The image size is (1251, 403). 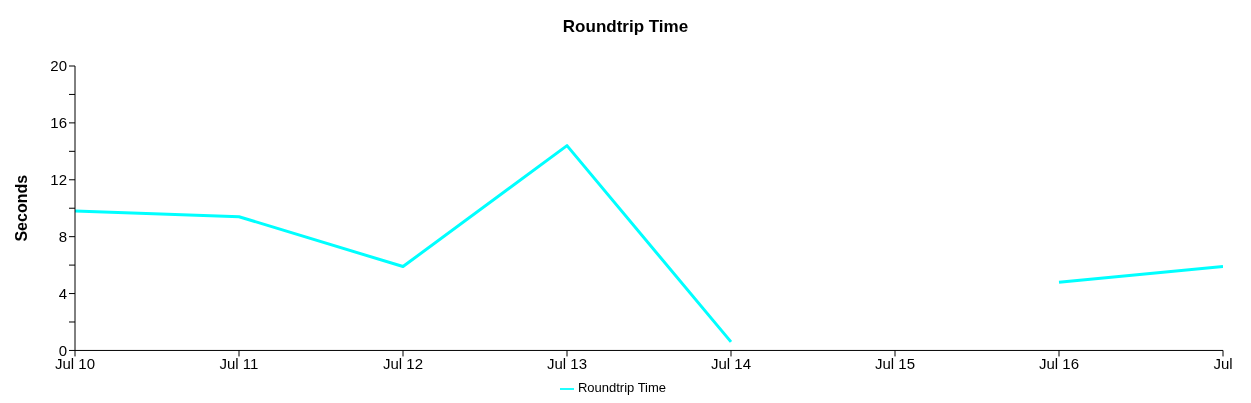 What do you see at coordinates (1223, 364) in the screenshot?
I see `x-tick-label: Jul` at bounding box center [1223, 364].